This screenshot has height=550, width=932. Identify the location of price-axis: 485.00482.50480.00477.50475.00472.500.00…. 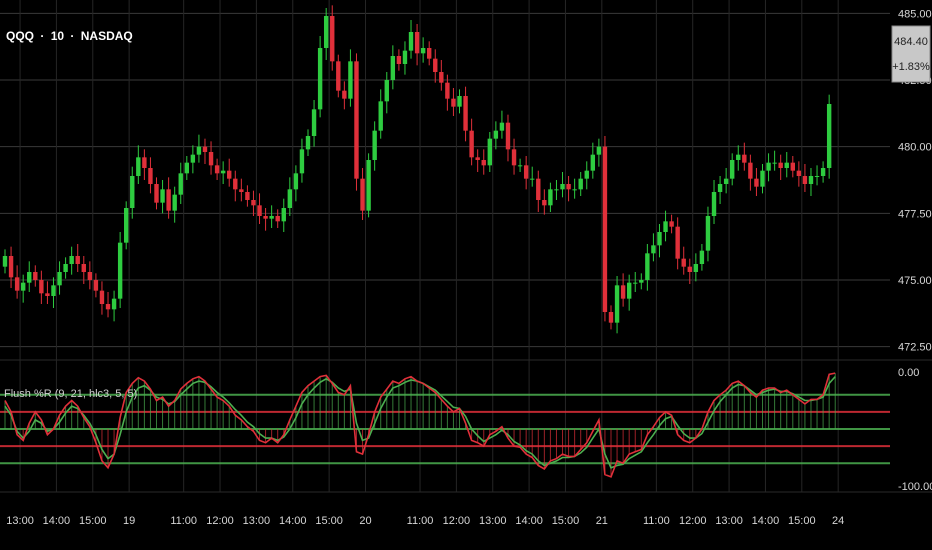
(915, 250).